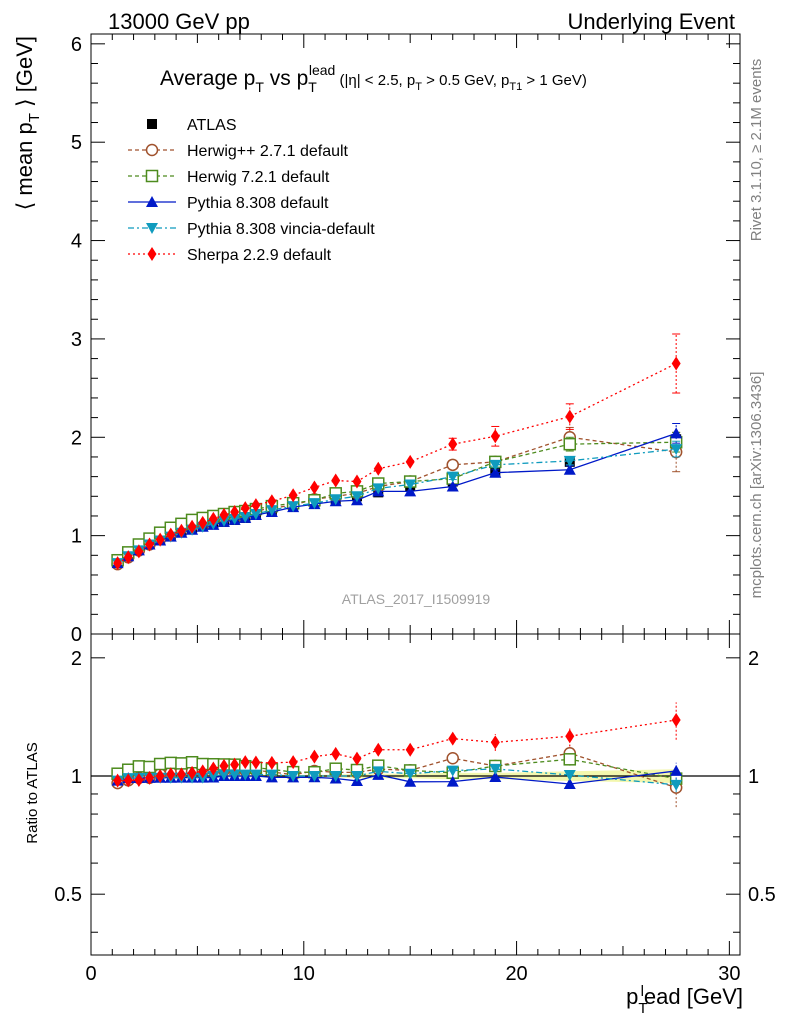 This screenshot has width=786, height=1024. What do you see at coordinates (152, 254) in the screenshot?
I see `legend-marker-sherpa-2-2-9-default` at bounding box center [152, 254].